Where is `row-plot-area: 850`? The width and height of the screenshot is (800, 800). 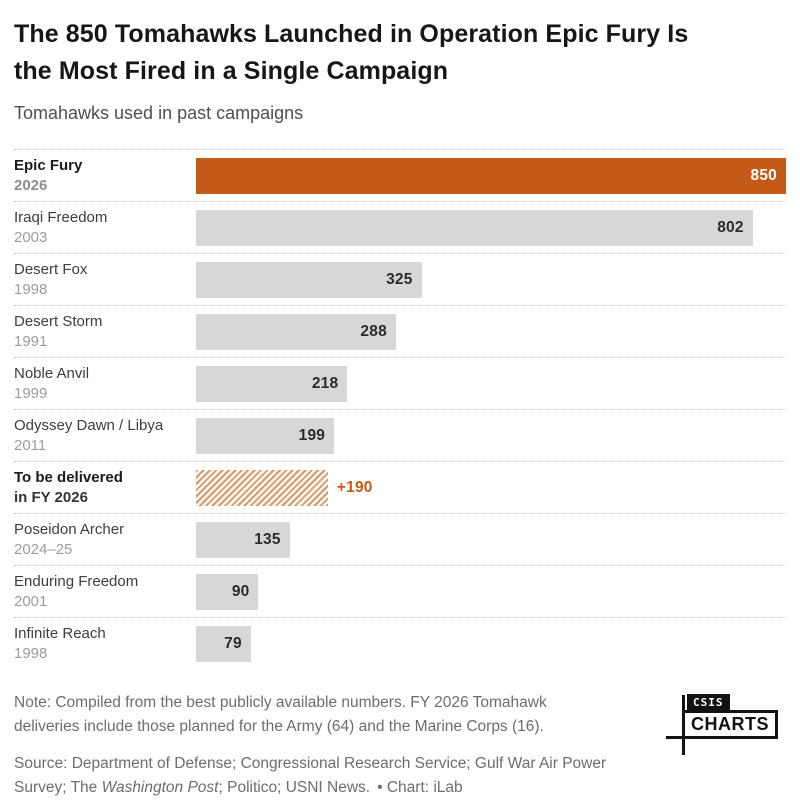 row-plot-area: 850 is located at coordinates (491, 175).